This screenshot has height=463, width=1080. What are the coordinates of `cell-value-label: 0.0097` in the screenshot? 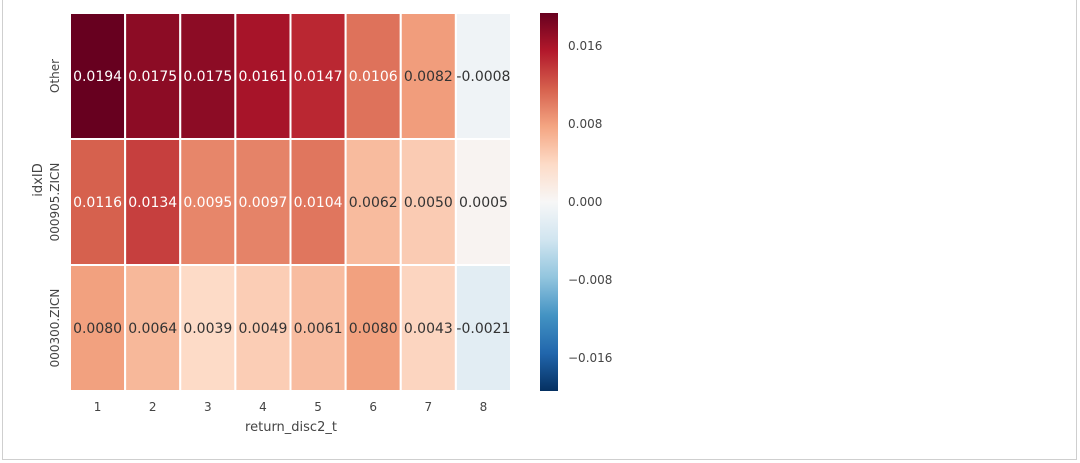 It's located at (262, 203).